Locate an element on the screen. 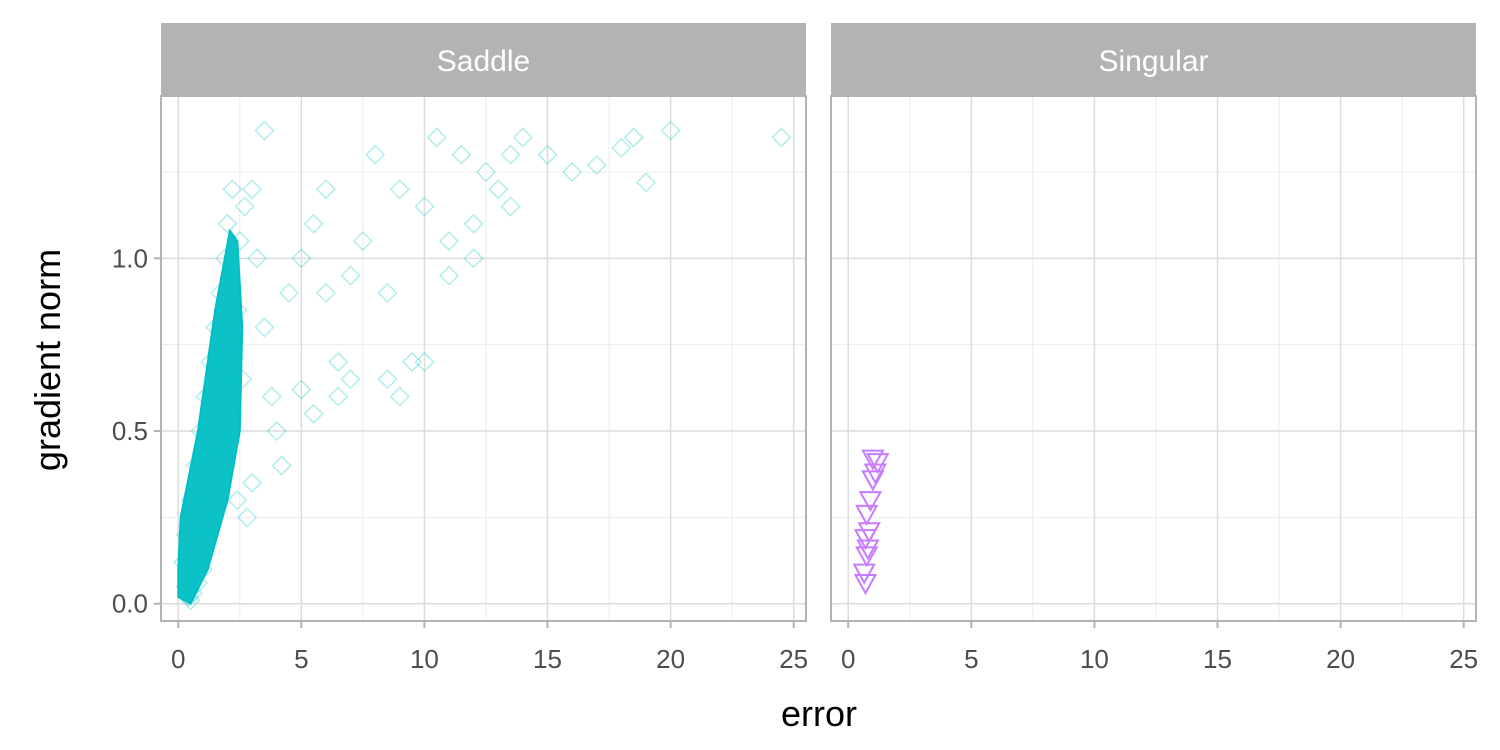  y-tick-label: 0.5 is located at coordinates (130, 431).